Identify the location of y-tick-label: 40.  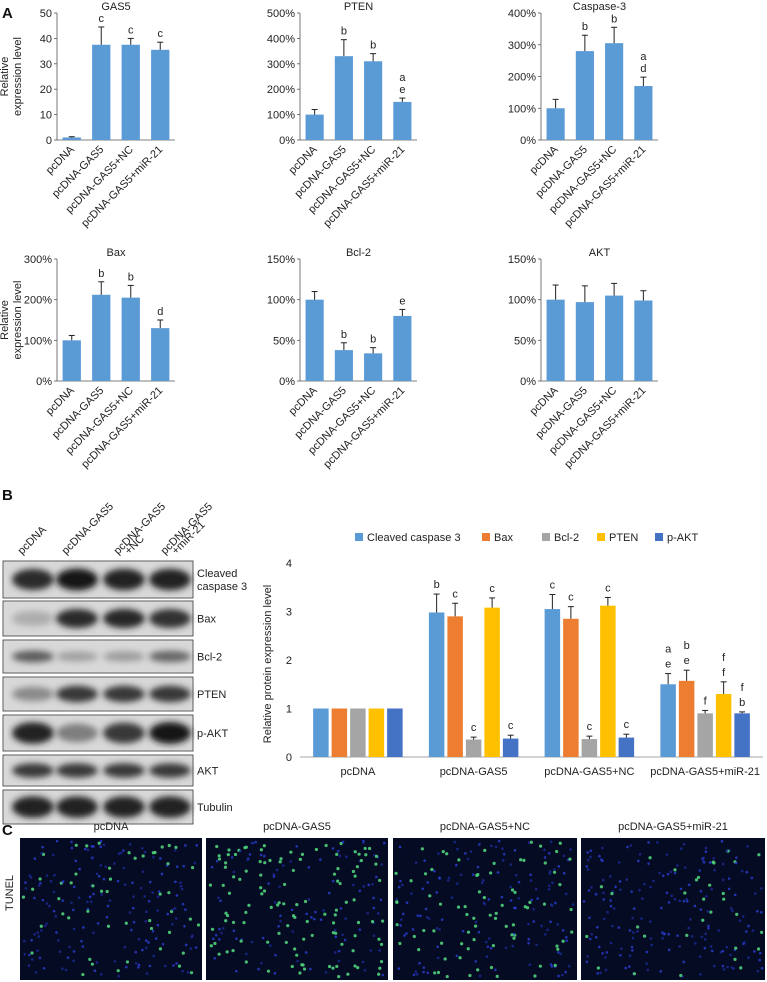
(46, 39).